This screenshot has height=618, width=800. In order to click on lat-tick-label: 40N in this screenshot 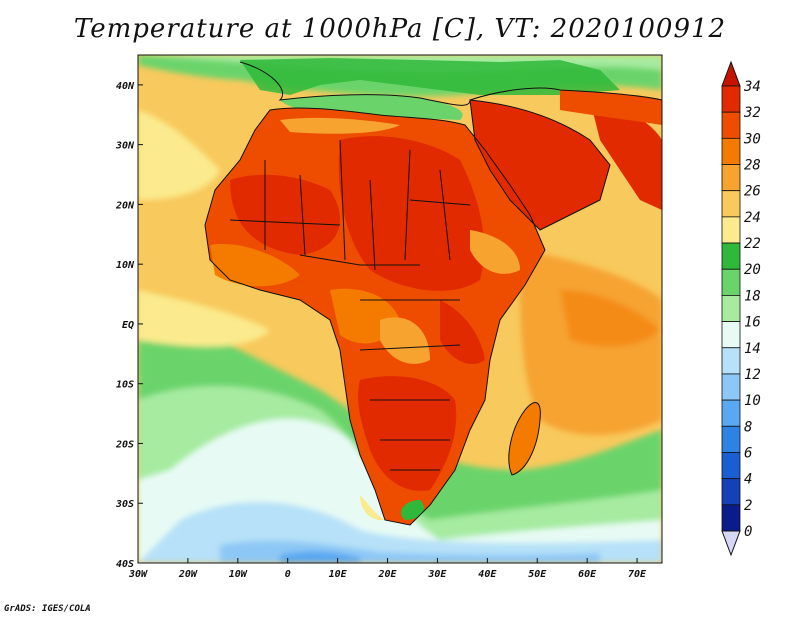, I will do `click(125, 86)`.